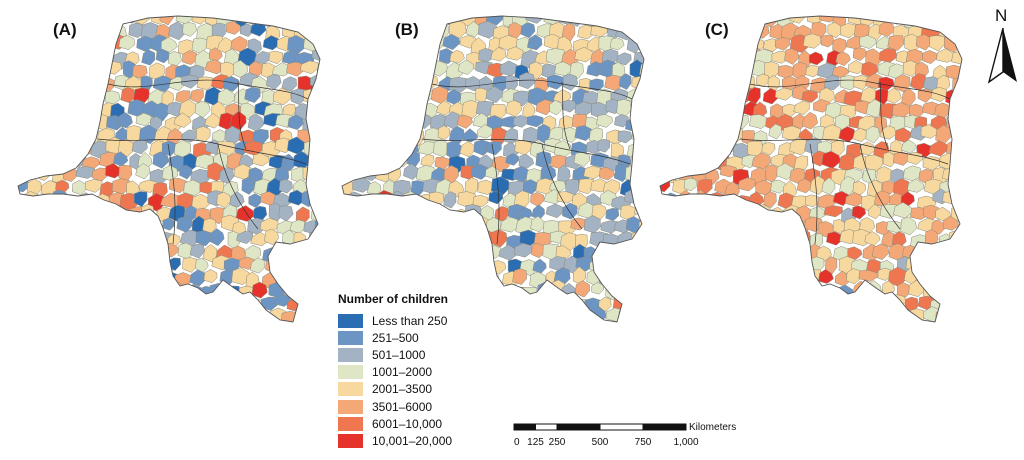 This screenshot has width=1024, height=460. Describe the element at coordinates (350, 423) in the screenshot. I see `legend-swatch` at that location.